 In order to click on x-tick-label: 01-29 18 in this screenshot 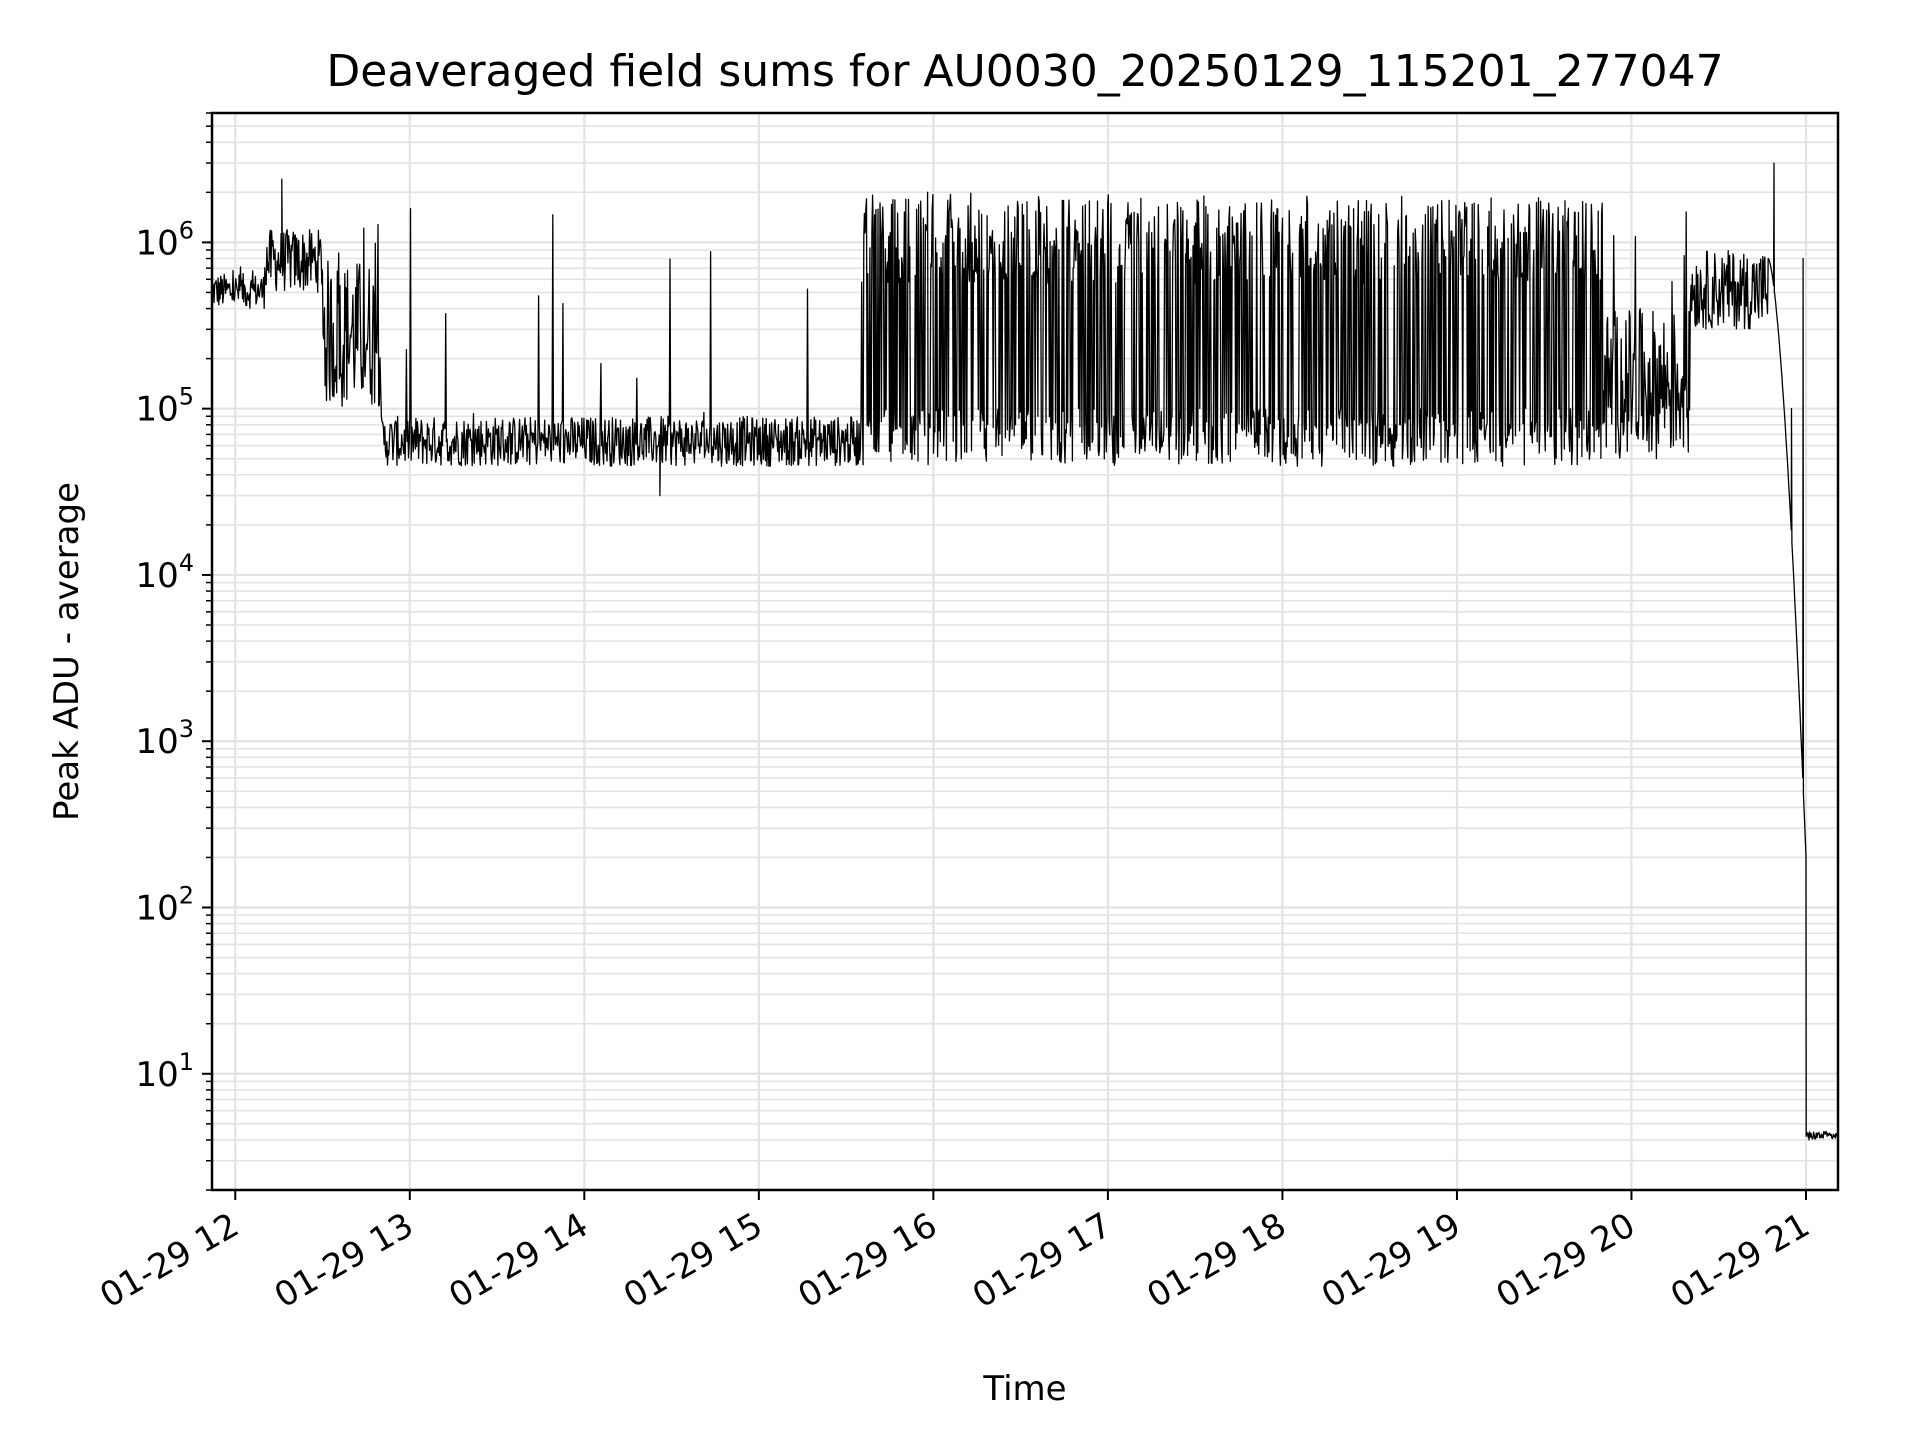, I will do `click(1217, 1260)`.